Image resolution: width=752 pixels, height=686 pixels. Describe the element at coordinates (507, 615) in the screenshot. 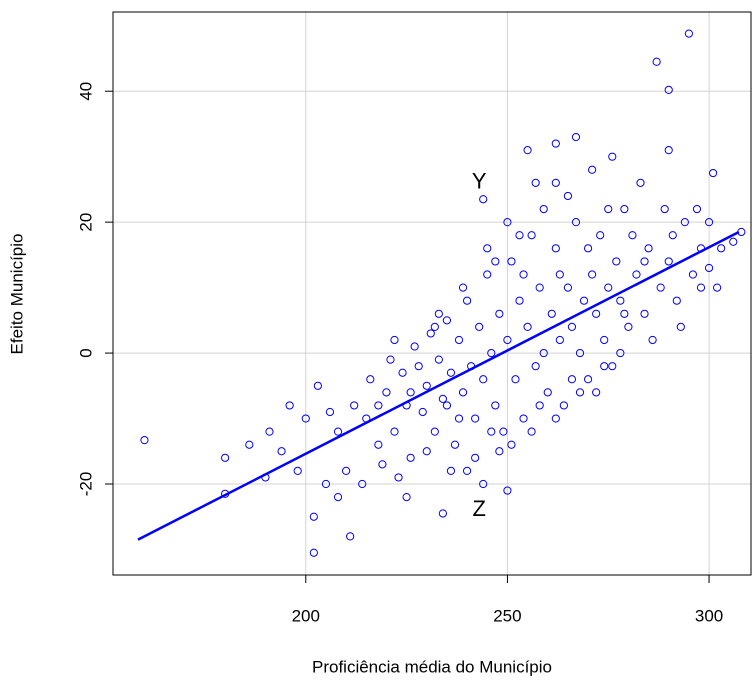

I see `x-tick-label: 250` at that location.